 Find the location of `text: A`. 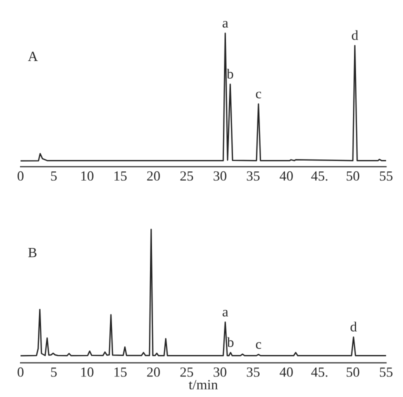

text: A is located at coordinates (33, 56).